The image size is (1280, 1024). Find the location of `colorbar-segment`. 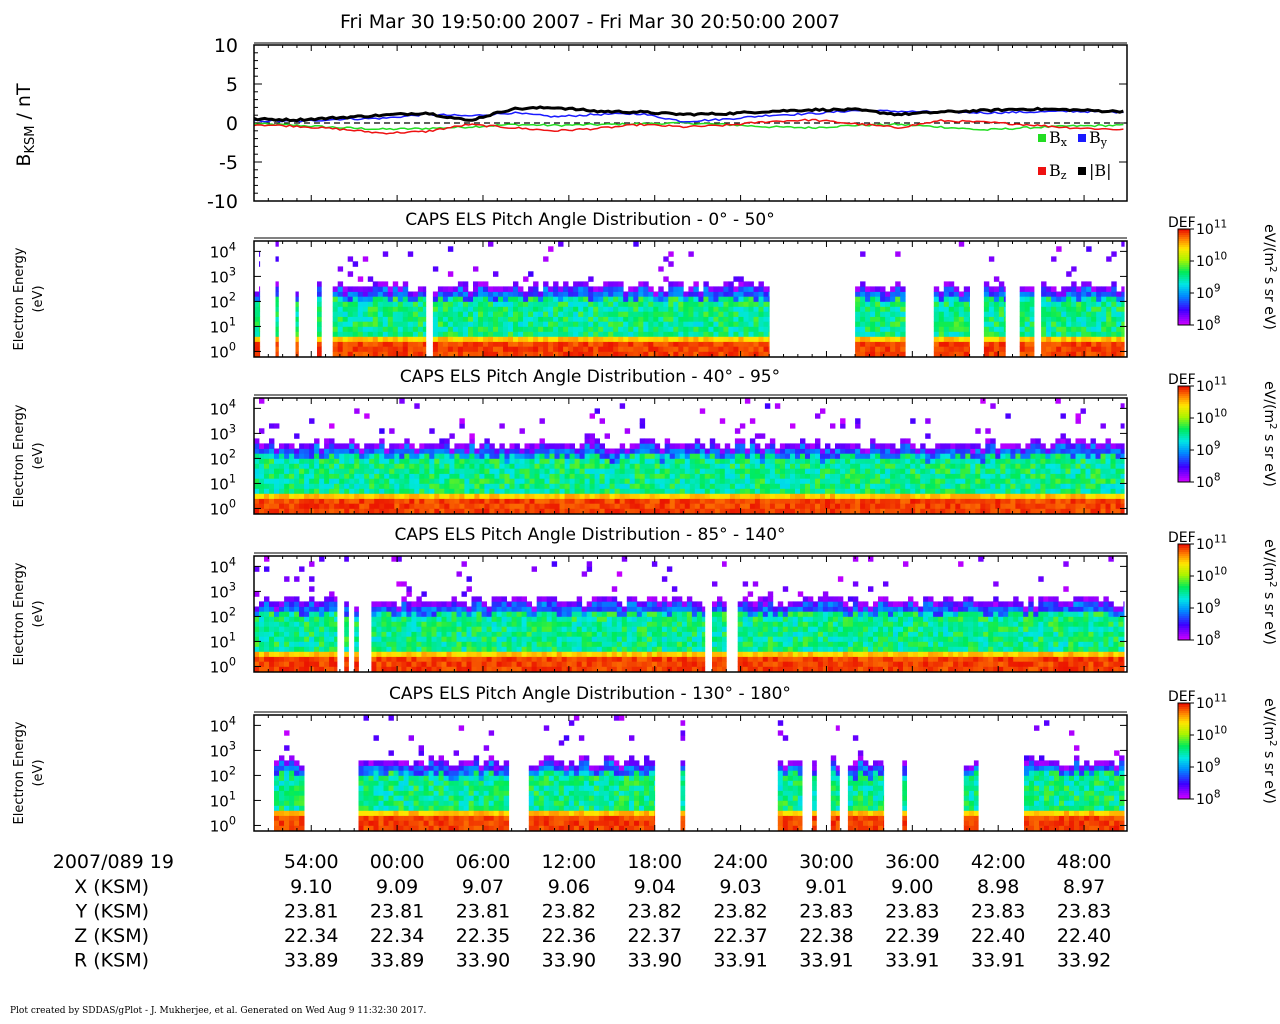

colorbar-segment is located at coordinates (1184, 262).